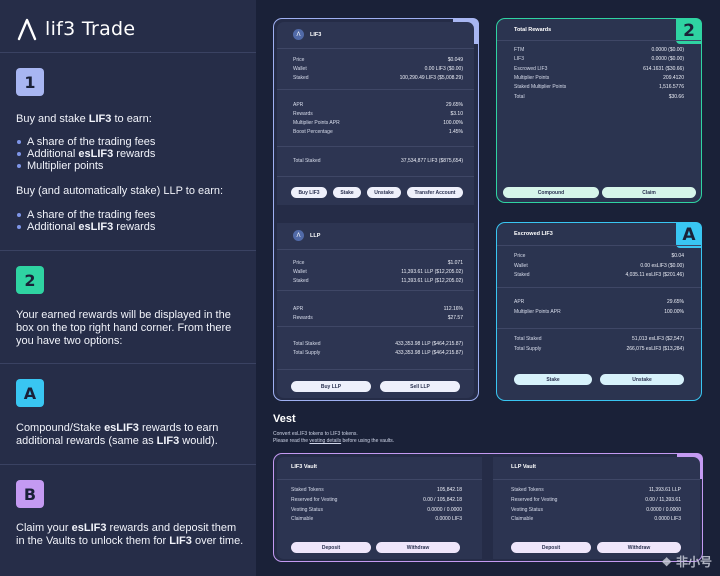 The height and width of the screenshot is (576, 720). I want to click on data-row: Staked 100,290.49 LIF3 ($5,008.29), so click(378, 78).